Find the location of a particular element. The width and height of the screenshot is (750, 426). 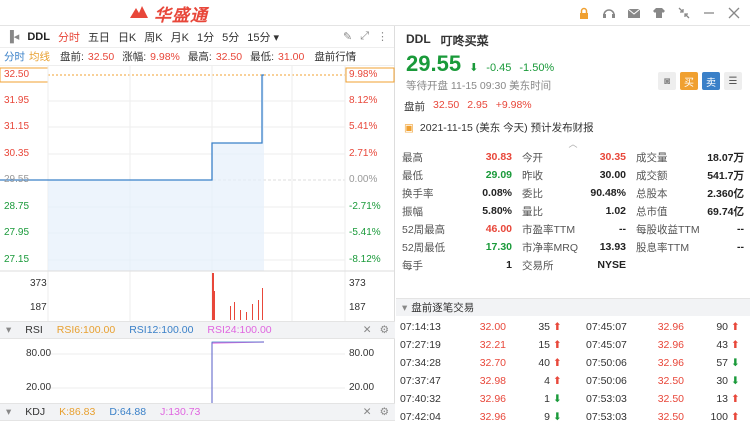

close-icon is located at coordinates (734, 13).